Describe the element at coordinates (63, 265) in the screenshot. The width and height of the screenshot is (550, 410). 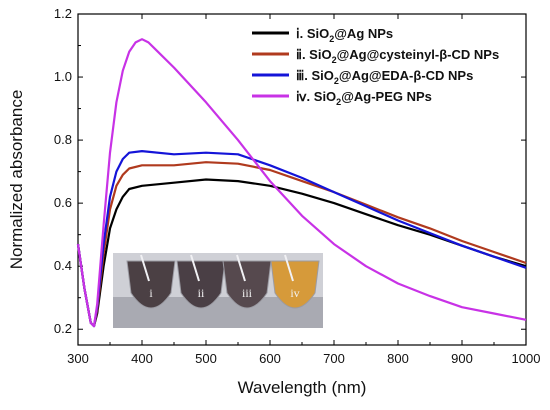
I see `y-tick-label: 0.4` at that location.